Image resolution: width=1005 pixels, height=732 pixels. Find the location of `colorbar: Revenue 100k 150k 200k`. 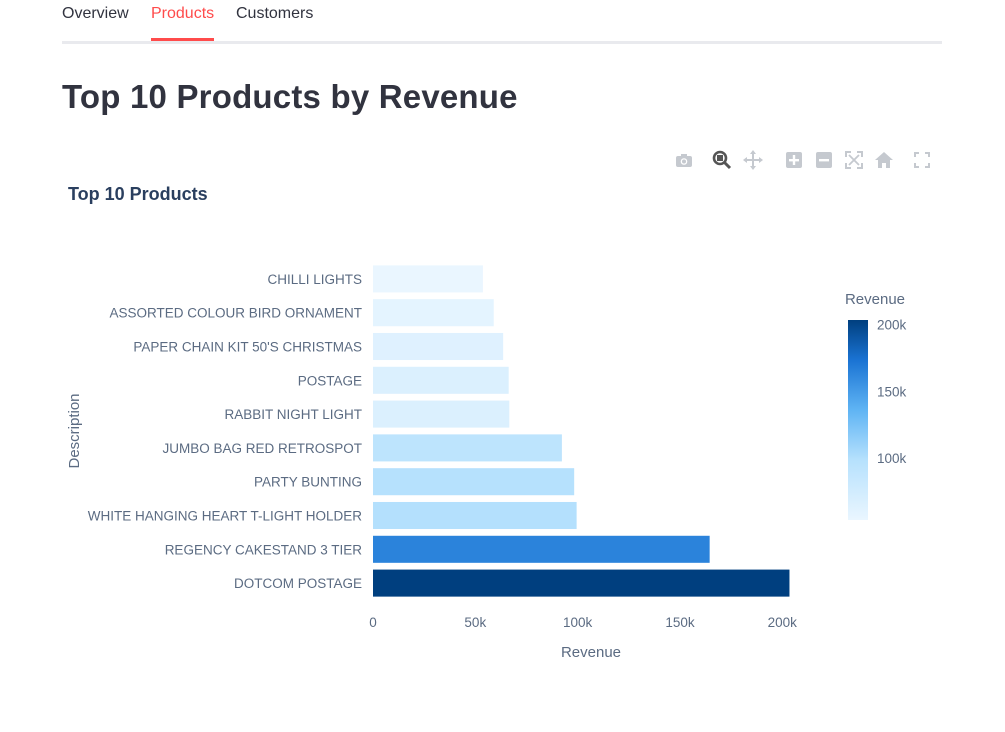

colorbar: Revenue 100k 150k 200k is located at coordinates (876, 405).